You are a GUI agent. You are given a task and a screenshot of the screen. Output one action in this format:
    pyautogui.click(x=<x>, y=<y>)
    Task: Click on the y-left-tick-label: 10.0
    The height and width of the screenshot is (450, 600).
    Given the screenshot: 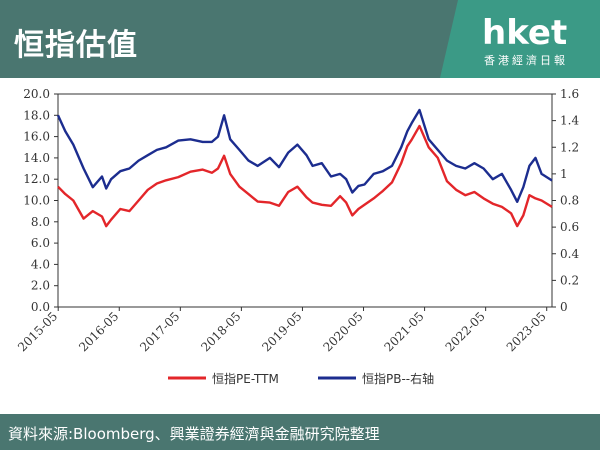 What is the action you would take?
    pyautogui.click(x=36, y=201)
    